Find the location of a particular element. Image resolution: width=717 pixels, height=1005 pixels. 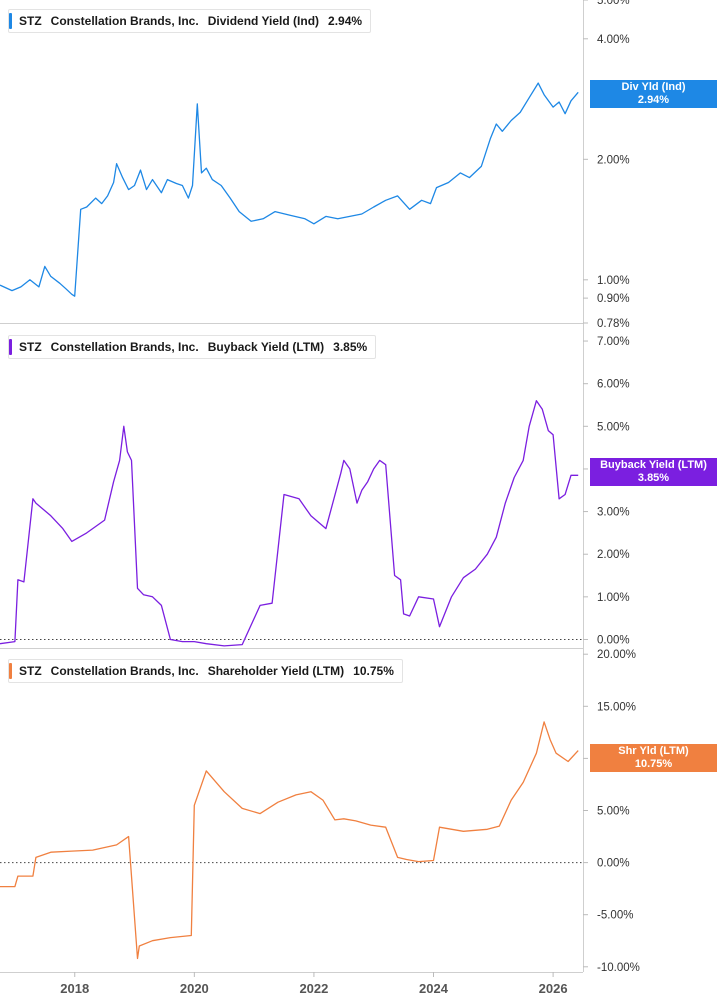

legend-value: 3.85% is located at coordinates (350, 347).